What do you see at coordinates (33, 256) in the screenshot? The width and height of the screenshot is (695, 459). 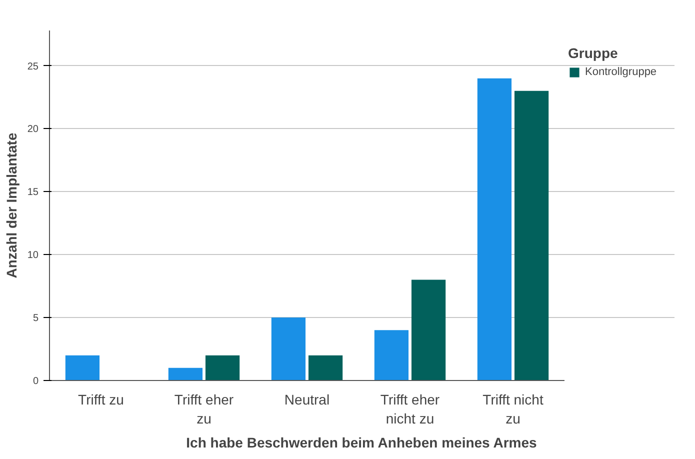 I see `y-tick-label: 10` at bounding box center [33, 256].